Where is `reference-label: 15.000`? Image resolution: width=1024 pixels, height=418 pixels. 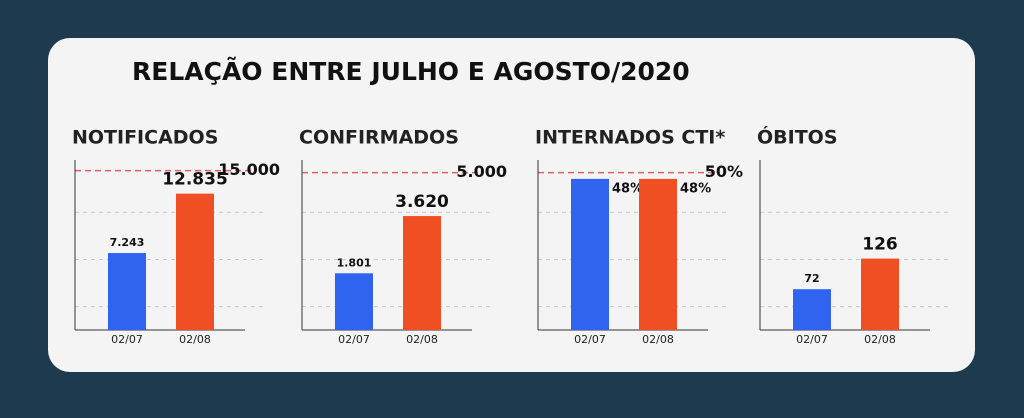
reference-label: 15.000 is located at coordinates (249, 169).